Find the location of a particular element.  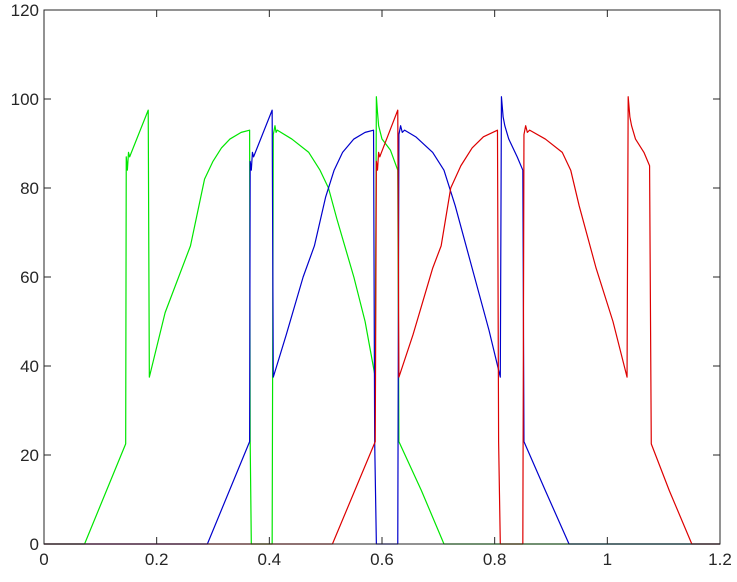

y-tick-label: 100 is located at coordinates (25, 99).